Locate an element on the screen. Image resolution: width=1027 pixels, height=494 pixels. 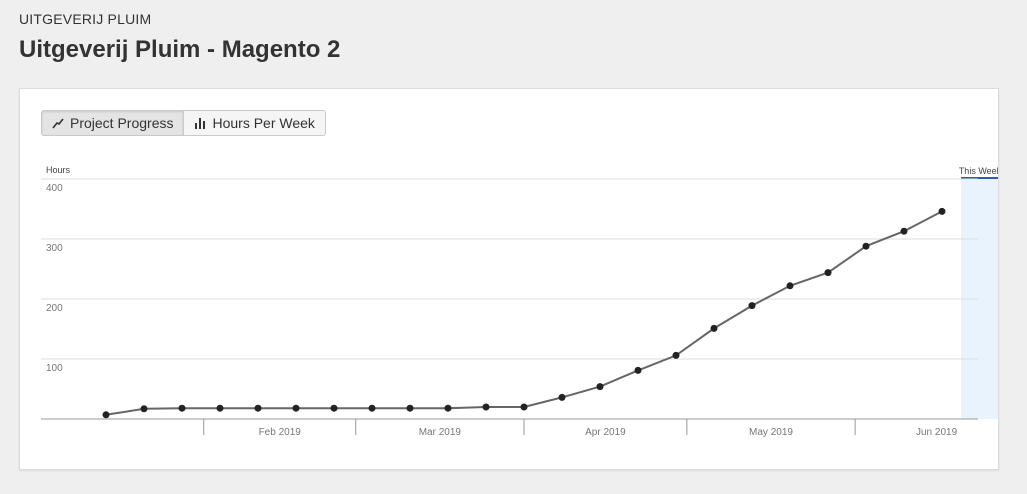
x-tick-label-3: May 2019 is located at coordinates (771, 432).